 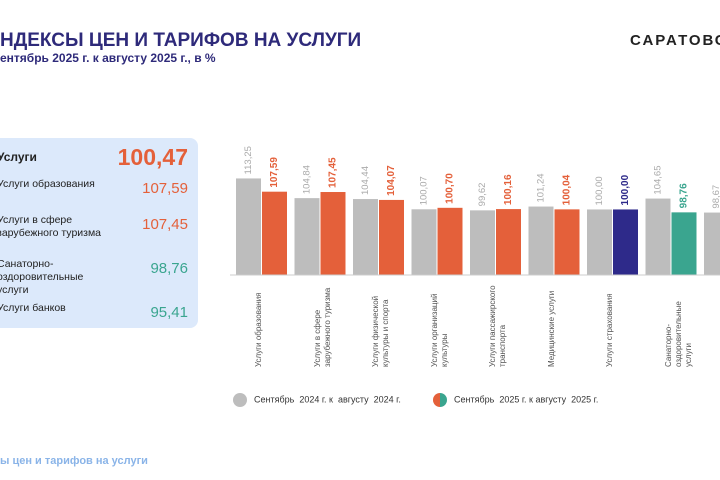 I want to click on row-label: Услуги, so click(x=18, y=157).